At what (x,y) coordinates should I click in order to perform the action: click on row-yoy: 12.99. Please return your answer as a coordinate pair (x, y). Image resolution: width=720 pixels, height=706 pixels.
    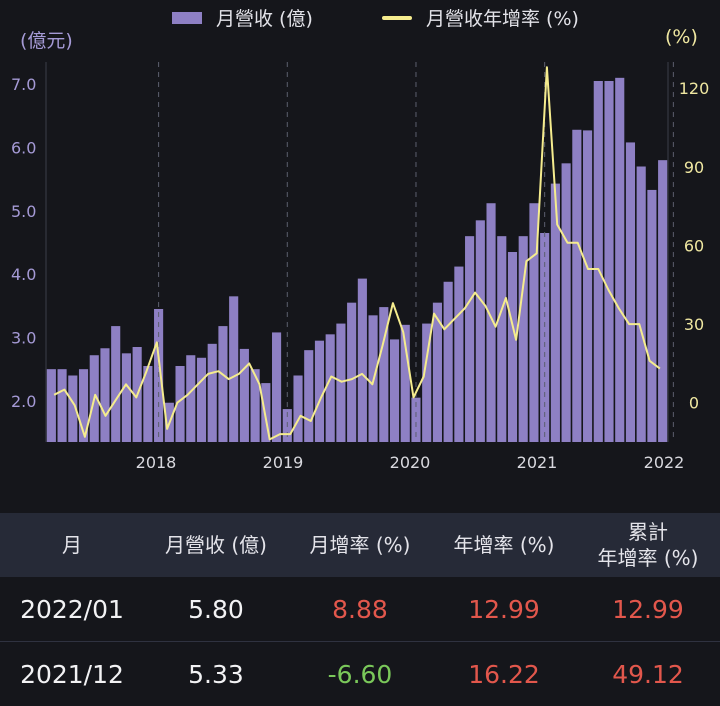
    Looking at the image, I should click on (504, 609).